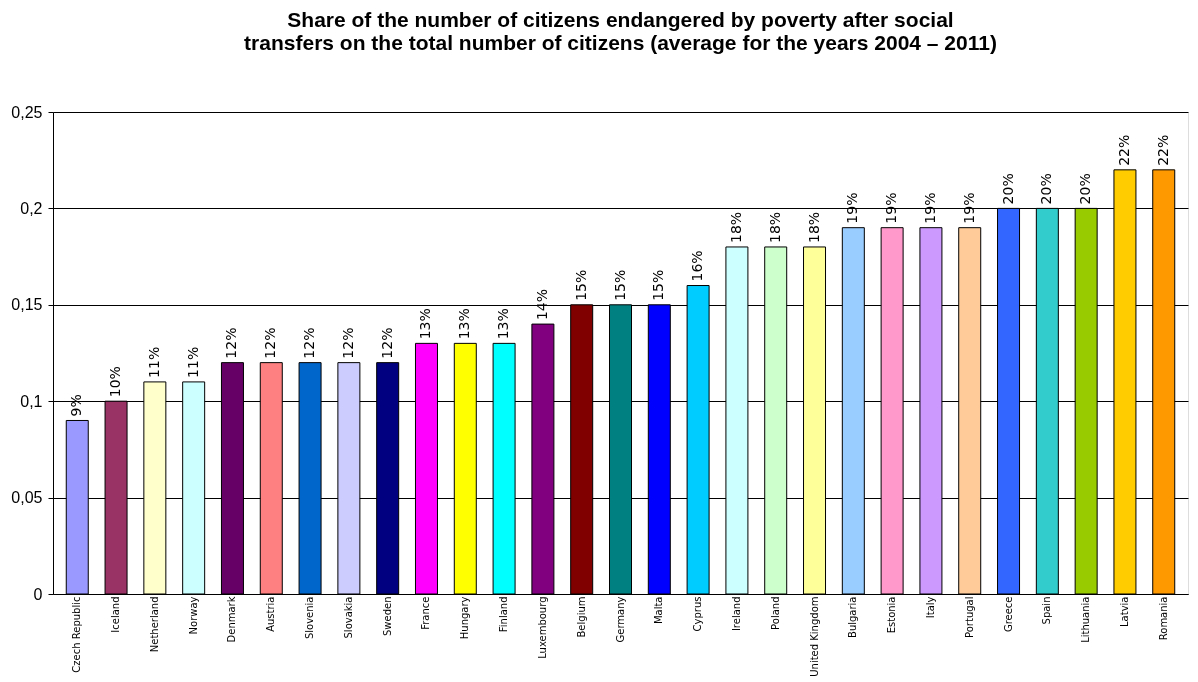 This screenshot has height=682, width=1198. What do you see at coordinates (426, 613) in the screenshot?
I see `x-tick-label: France` at bounding box center [426, 613].